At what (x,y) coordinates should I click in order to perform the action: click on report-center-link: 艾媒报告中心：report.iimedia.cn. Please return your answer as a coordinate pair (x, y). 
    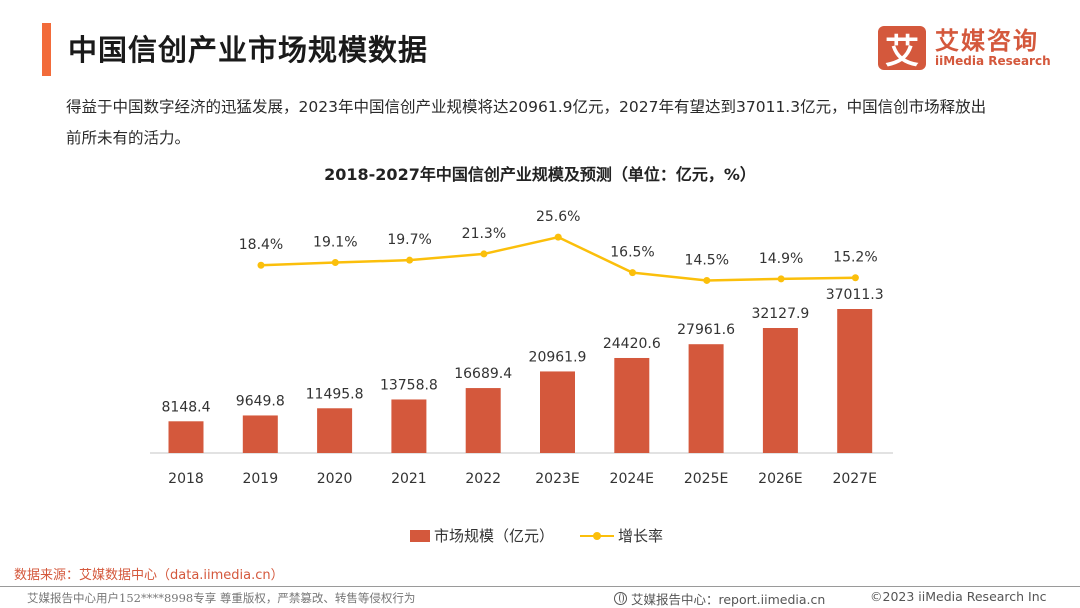
    Looking at the image, I should click on (719, 598).